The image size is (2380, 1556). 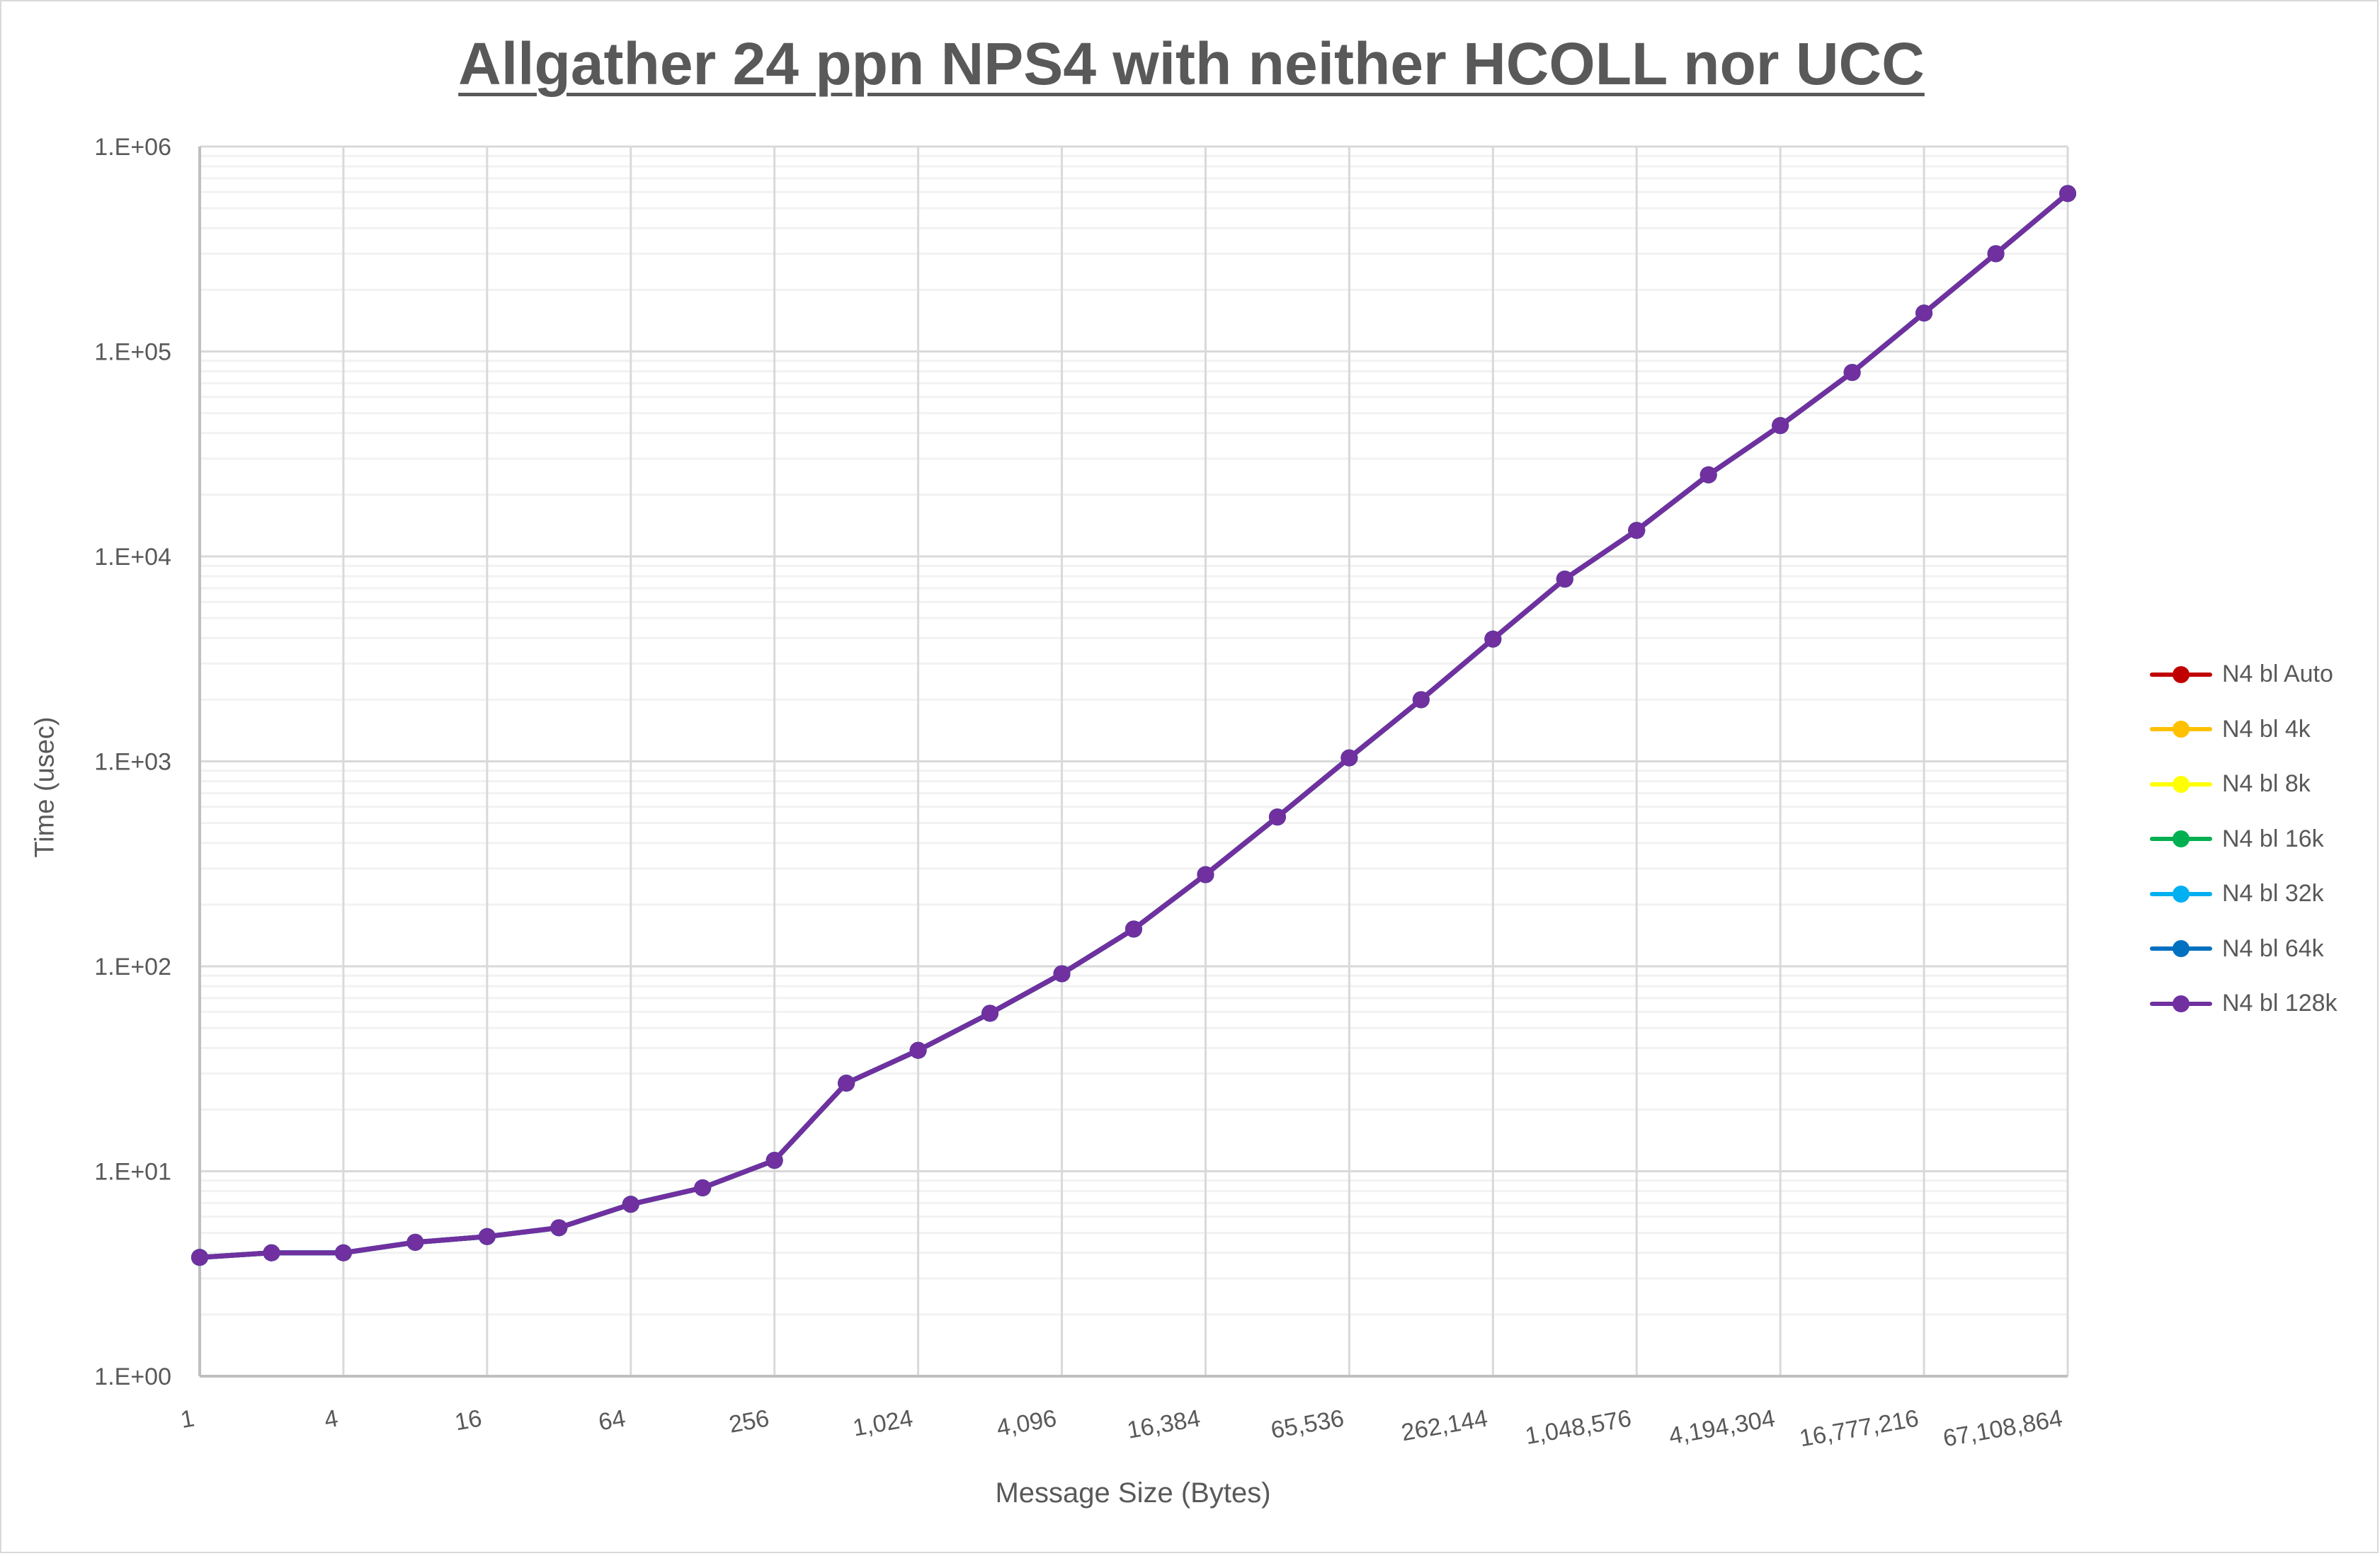 I want to click on y-tick-label: 1.E+01, so click(x=132, y=1172).